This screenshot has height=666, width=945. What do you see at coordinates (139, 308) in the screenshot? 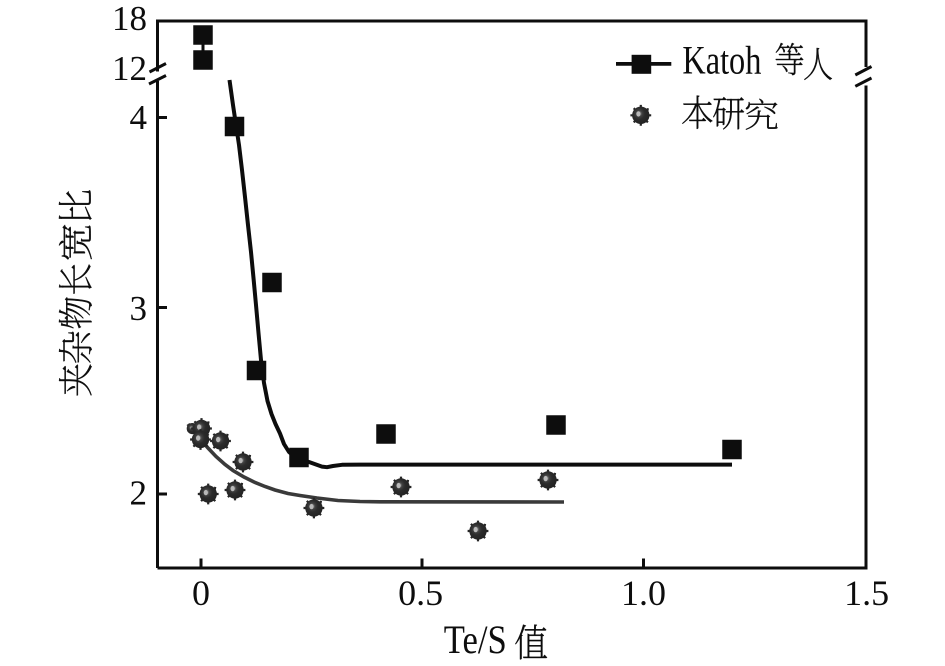
I see `svg-text: 3` at bounding box center [139, 308].